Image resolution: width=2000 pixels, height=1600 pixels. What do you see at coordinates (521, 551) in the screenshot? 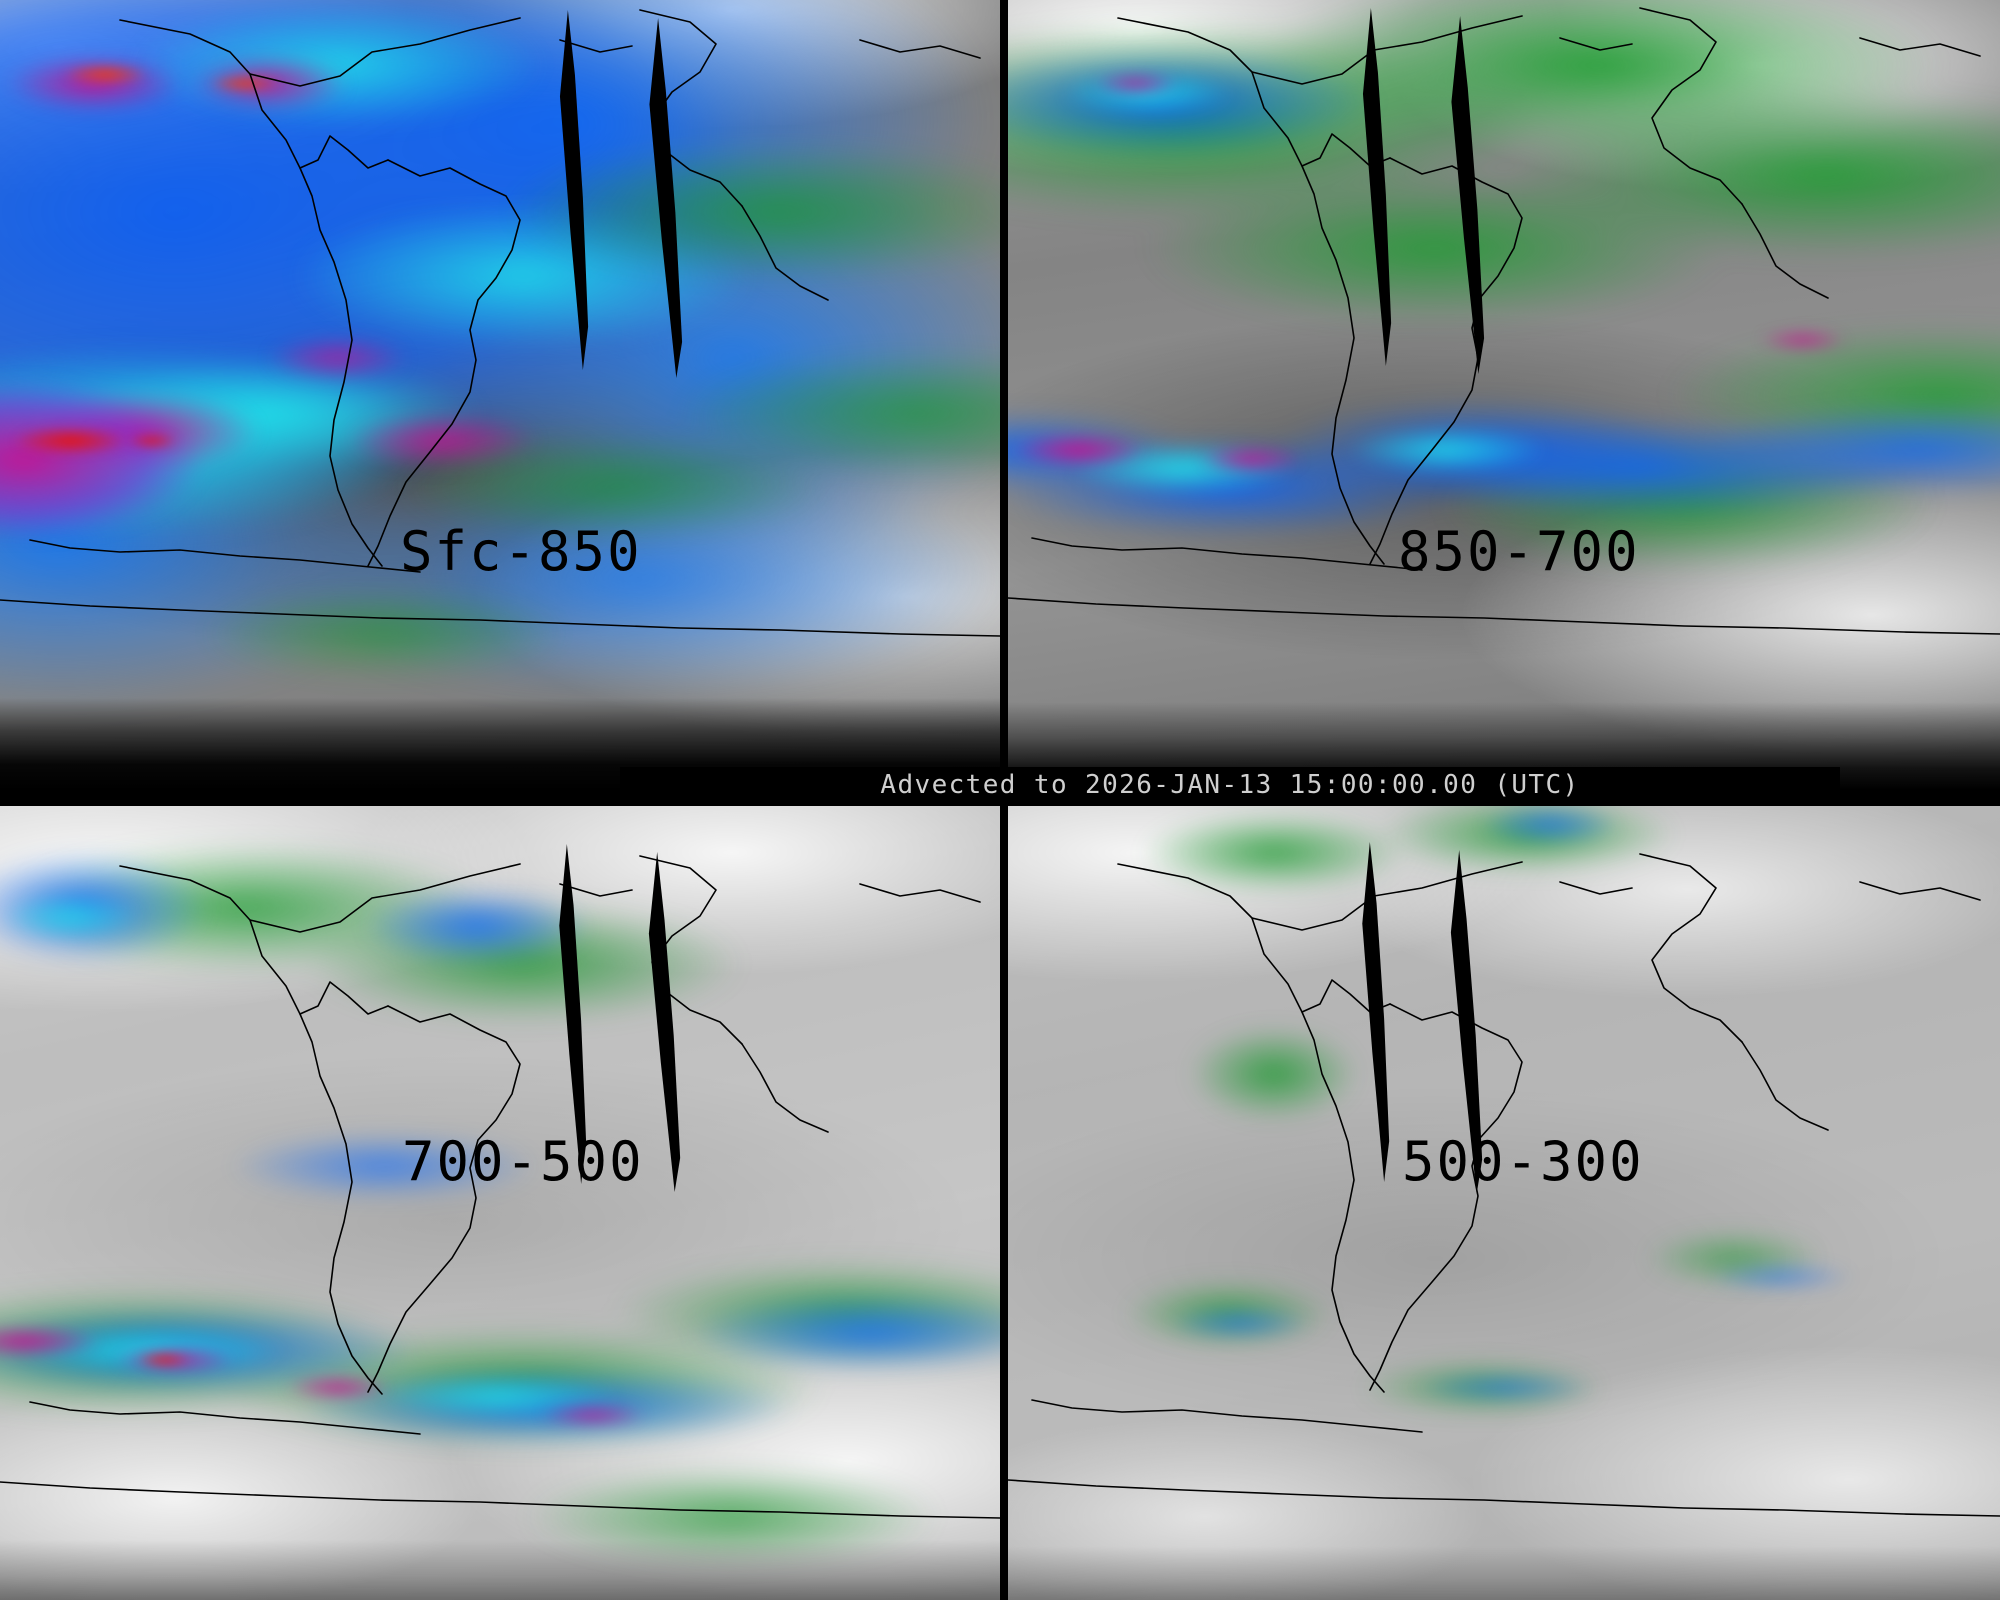
I see `panel-label-sfc-850: Sfc-850` at bounding box center [521, 551].